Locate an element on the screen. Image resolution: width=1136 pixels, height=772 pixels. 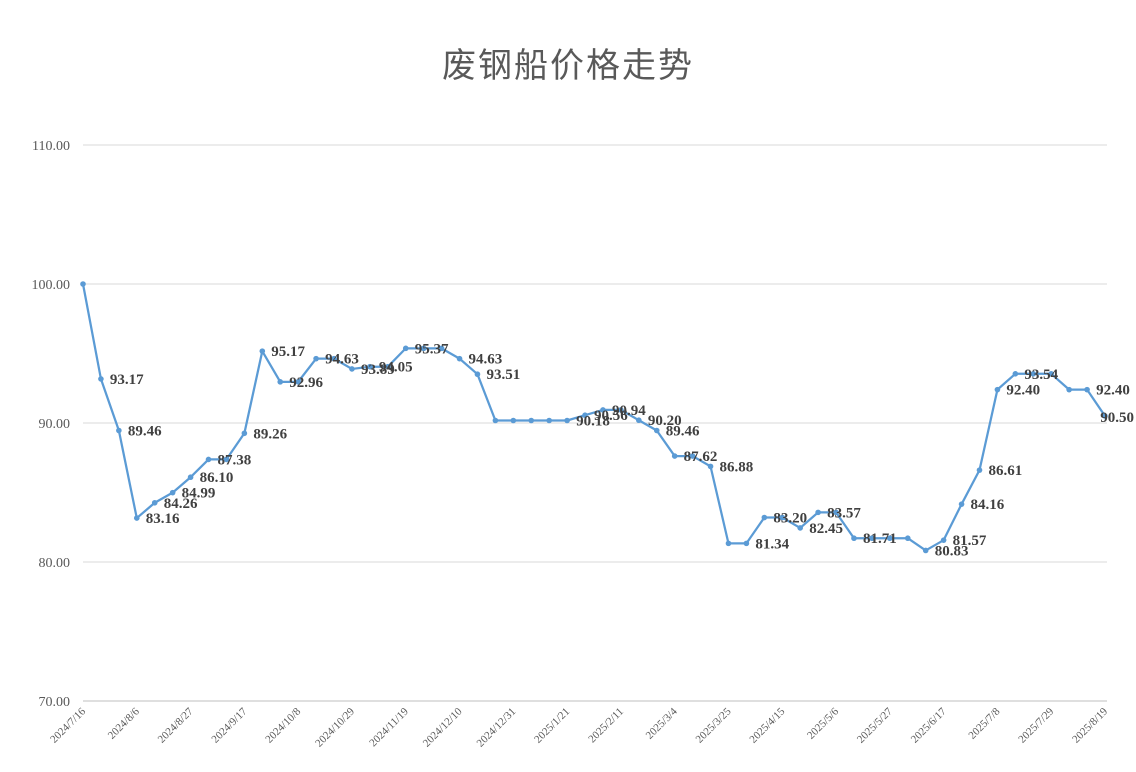
data-label: 87.62 is located at coordinates (701, 457).